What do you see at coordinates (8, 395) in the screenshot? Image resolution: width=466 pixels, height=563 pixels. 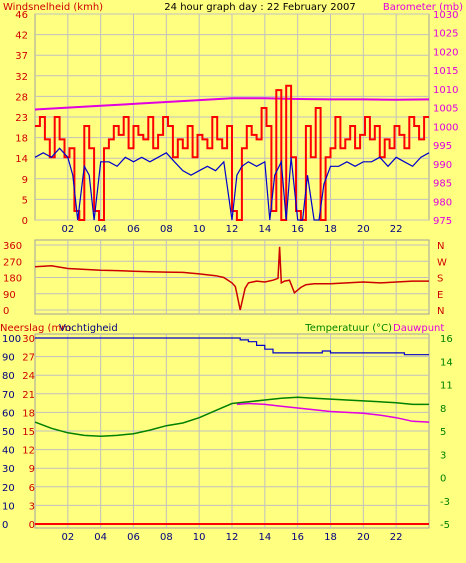 I see `humidity-tick-label: 70` at bounding box center [8, 395].